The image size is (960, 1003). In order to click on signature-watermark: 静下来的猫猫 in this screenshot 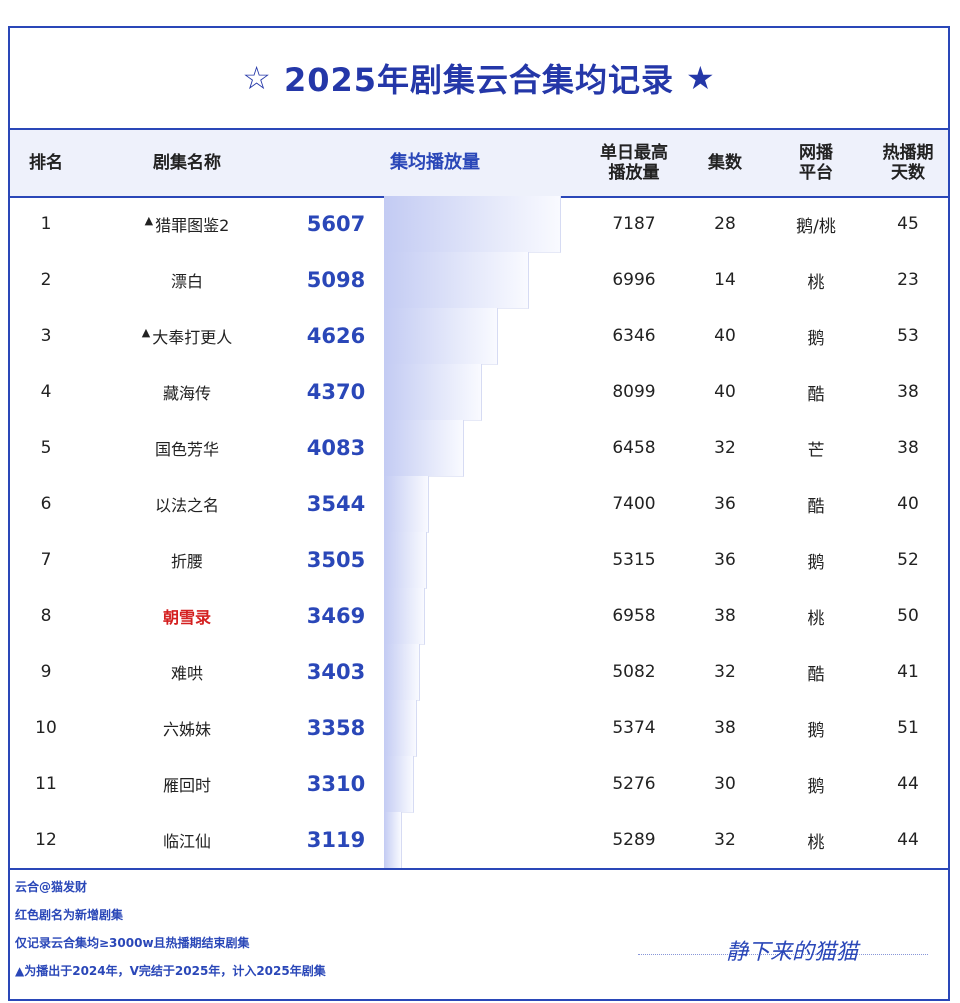, I will do `click(783, 950)`.